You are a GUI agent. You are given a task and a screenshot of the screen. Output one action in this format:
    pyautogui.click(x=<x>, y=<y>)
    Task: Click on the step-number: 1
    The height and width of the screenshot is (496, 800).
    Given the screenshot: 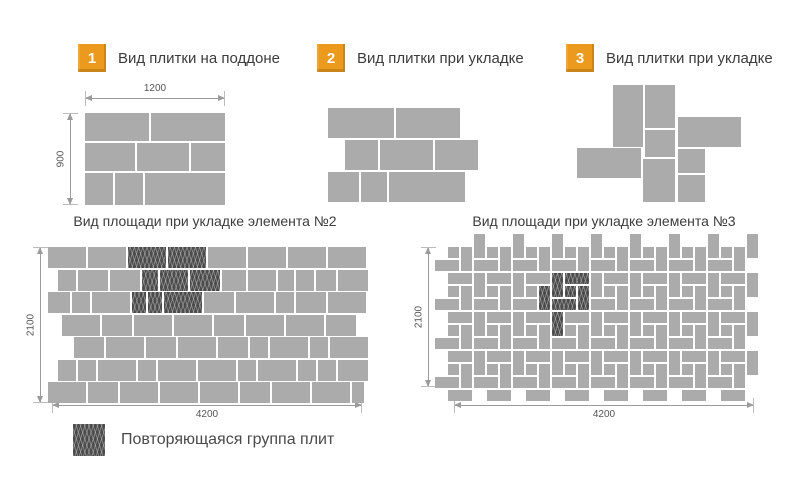 What is the action you would take?
    pyautogui.click(x=92, y=58)
    